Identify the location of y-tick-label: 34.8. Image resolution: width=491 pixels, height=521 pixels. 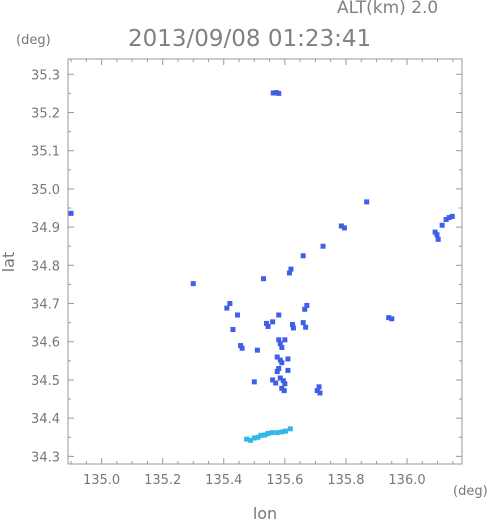
(45, 266).